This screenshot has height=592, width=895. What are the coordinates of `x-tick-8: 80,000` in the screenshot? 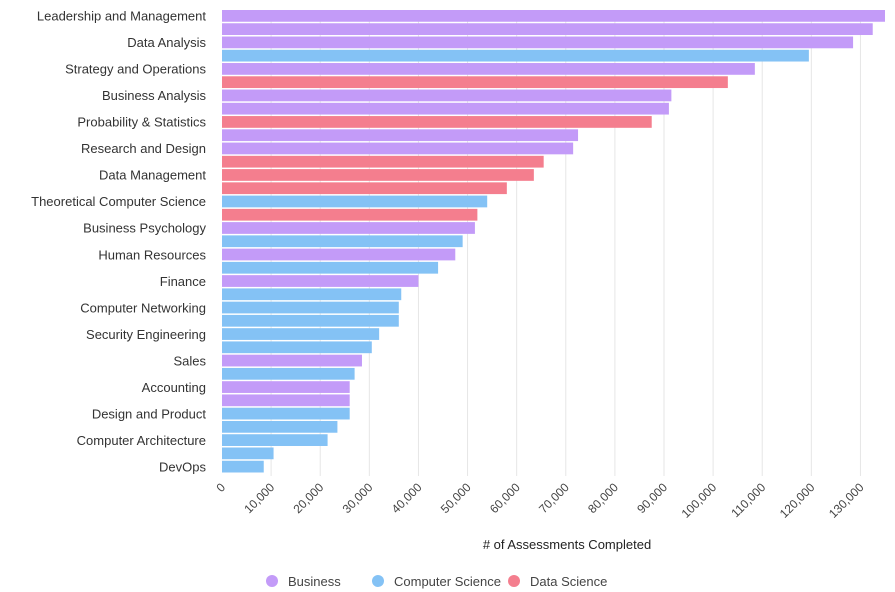 It's located at (603, 498).